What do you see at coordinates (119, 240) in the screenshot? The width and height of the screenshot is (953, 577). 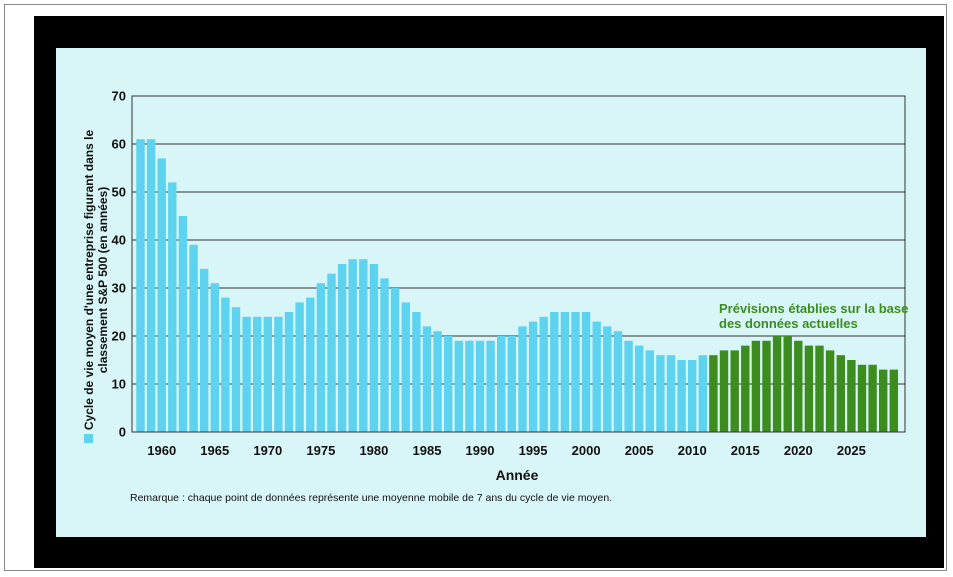 I see `y-tick-label: 40` at bounding box center [119, 240].